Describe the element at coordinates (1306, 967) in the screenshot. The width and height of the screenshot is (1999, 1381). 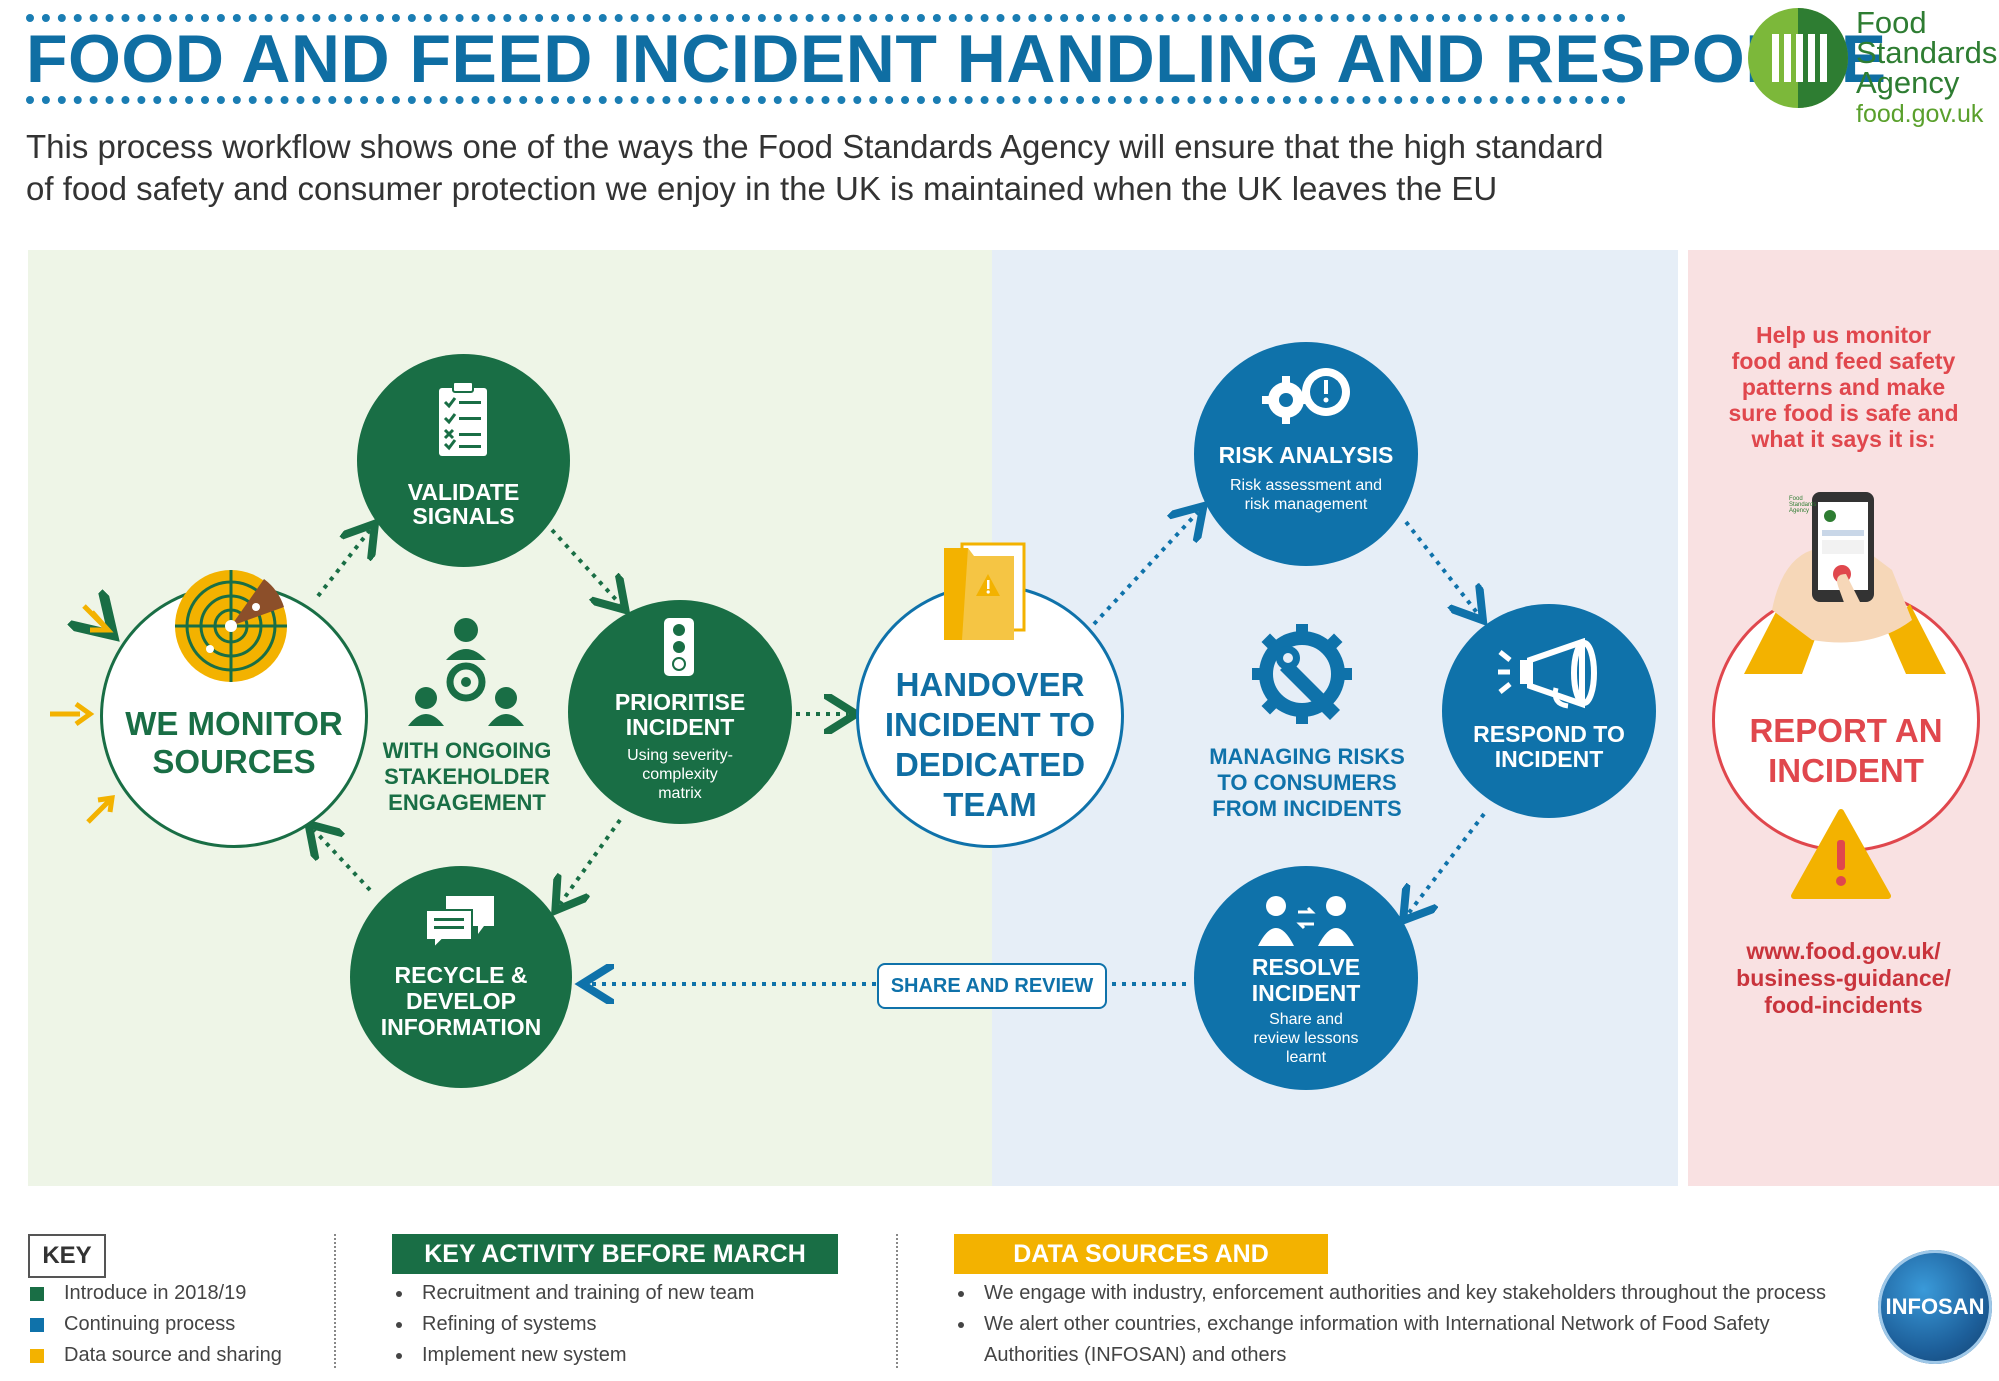
I see `resolve-line-1: RESOLVE` at that location.